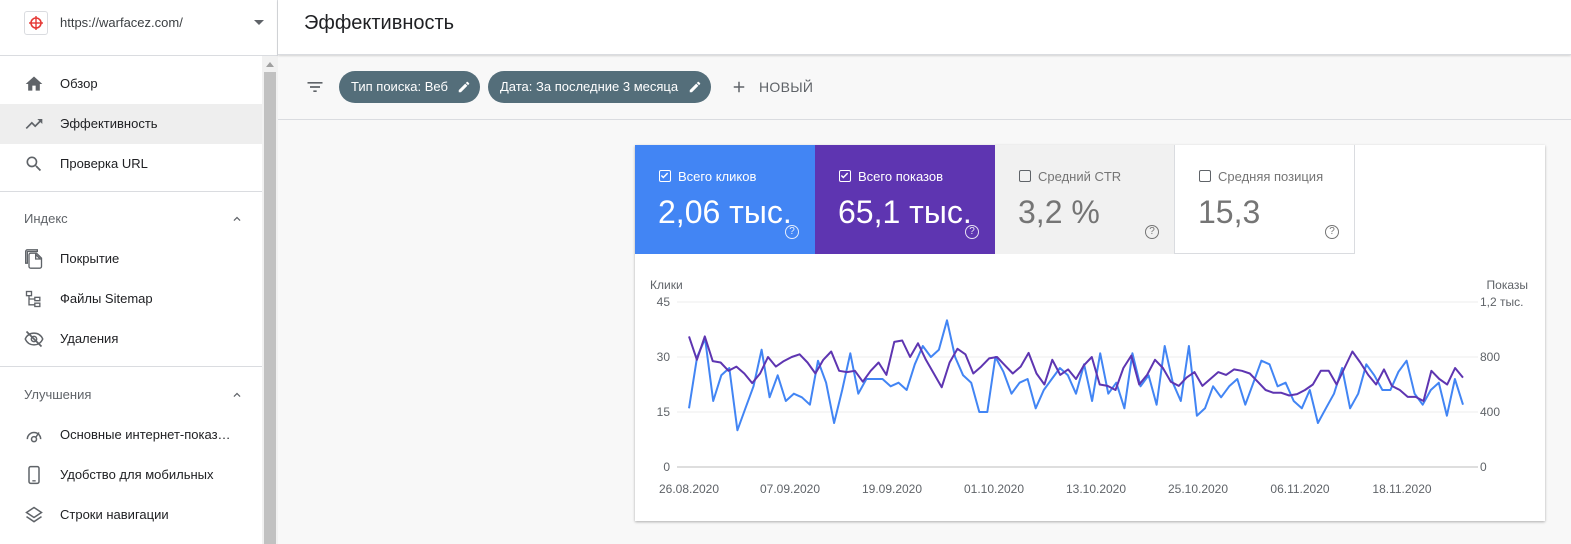 This screenshot has width=1571, height=544. What do you see at coordinates (114, 514) in the screenshot?
I see `sidebar-item-label: Строки навигации` at bounding box center [114, 514].